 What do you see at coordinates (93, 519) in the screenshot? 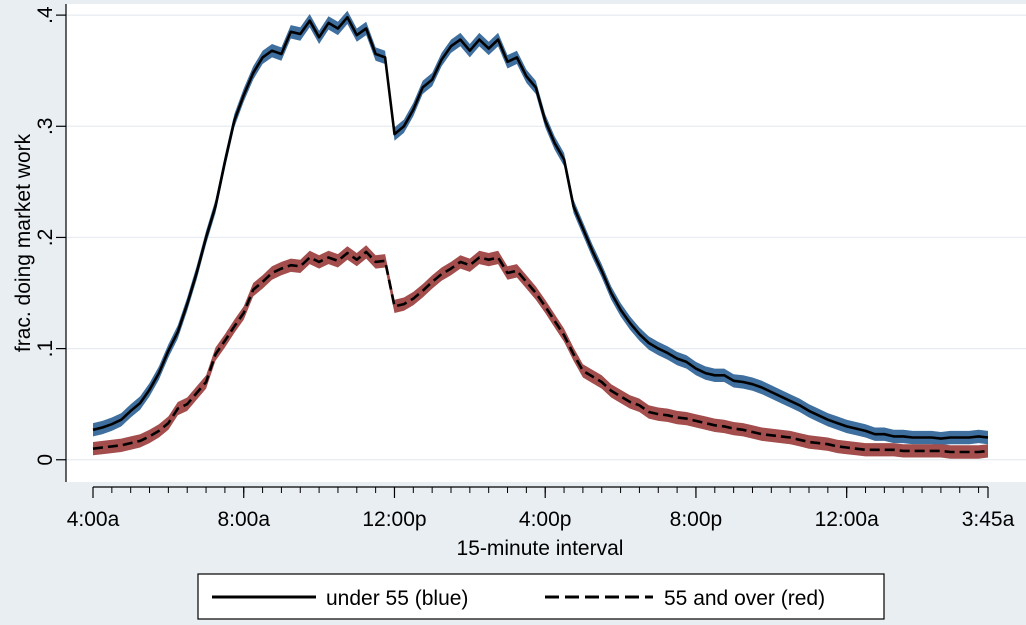
I see `x-tick-label: 4:00a` at bounding box center [93, 519].